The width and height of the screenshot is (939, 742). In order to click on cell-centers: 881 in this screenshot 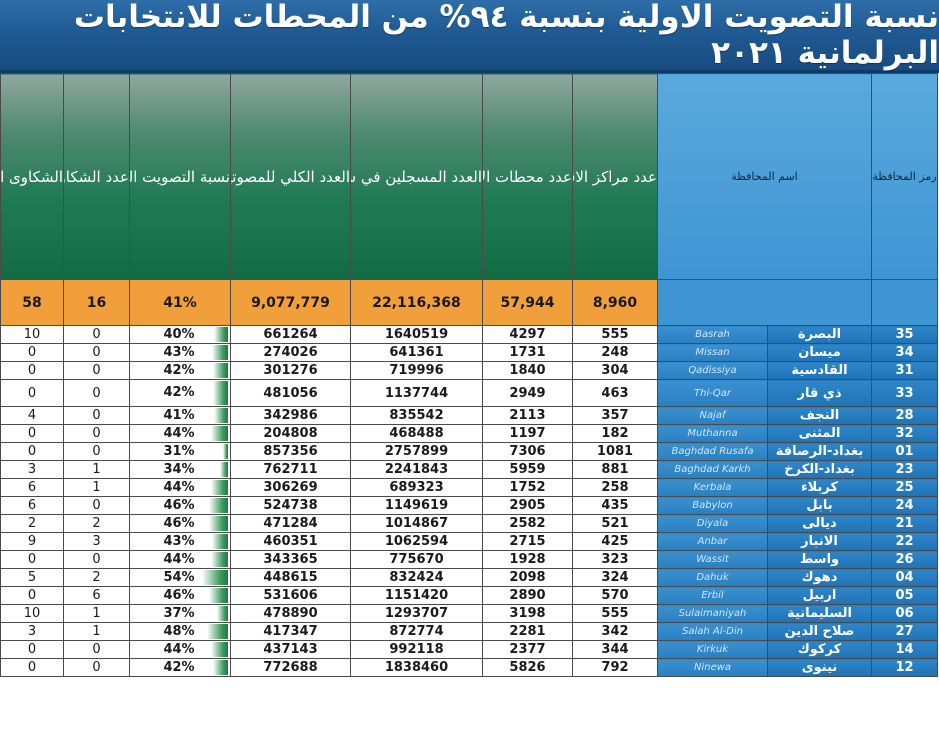, I will do `click(615, 469)`.